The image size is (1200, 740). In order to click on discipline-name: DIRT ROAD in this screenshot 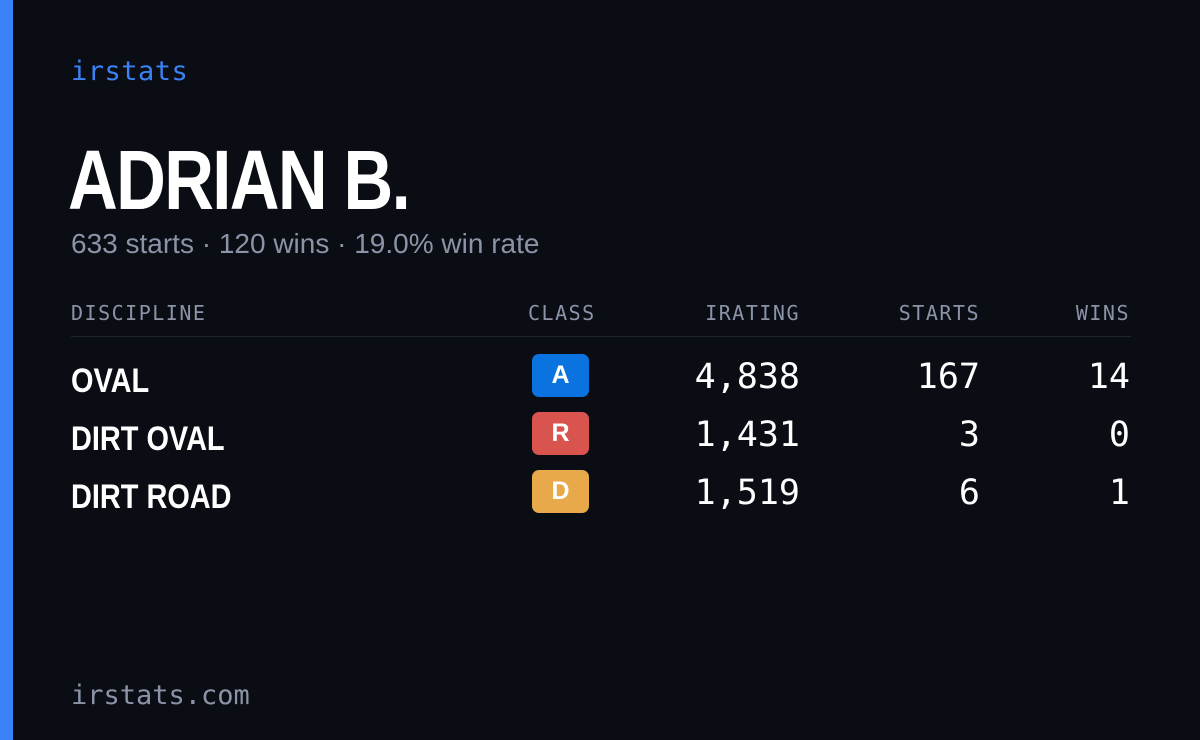, I will do `click(151, 497)`.